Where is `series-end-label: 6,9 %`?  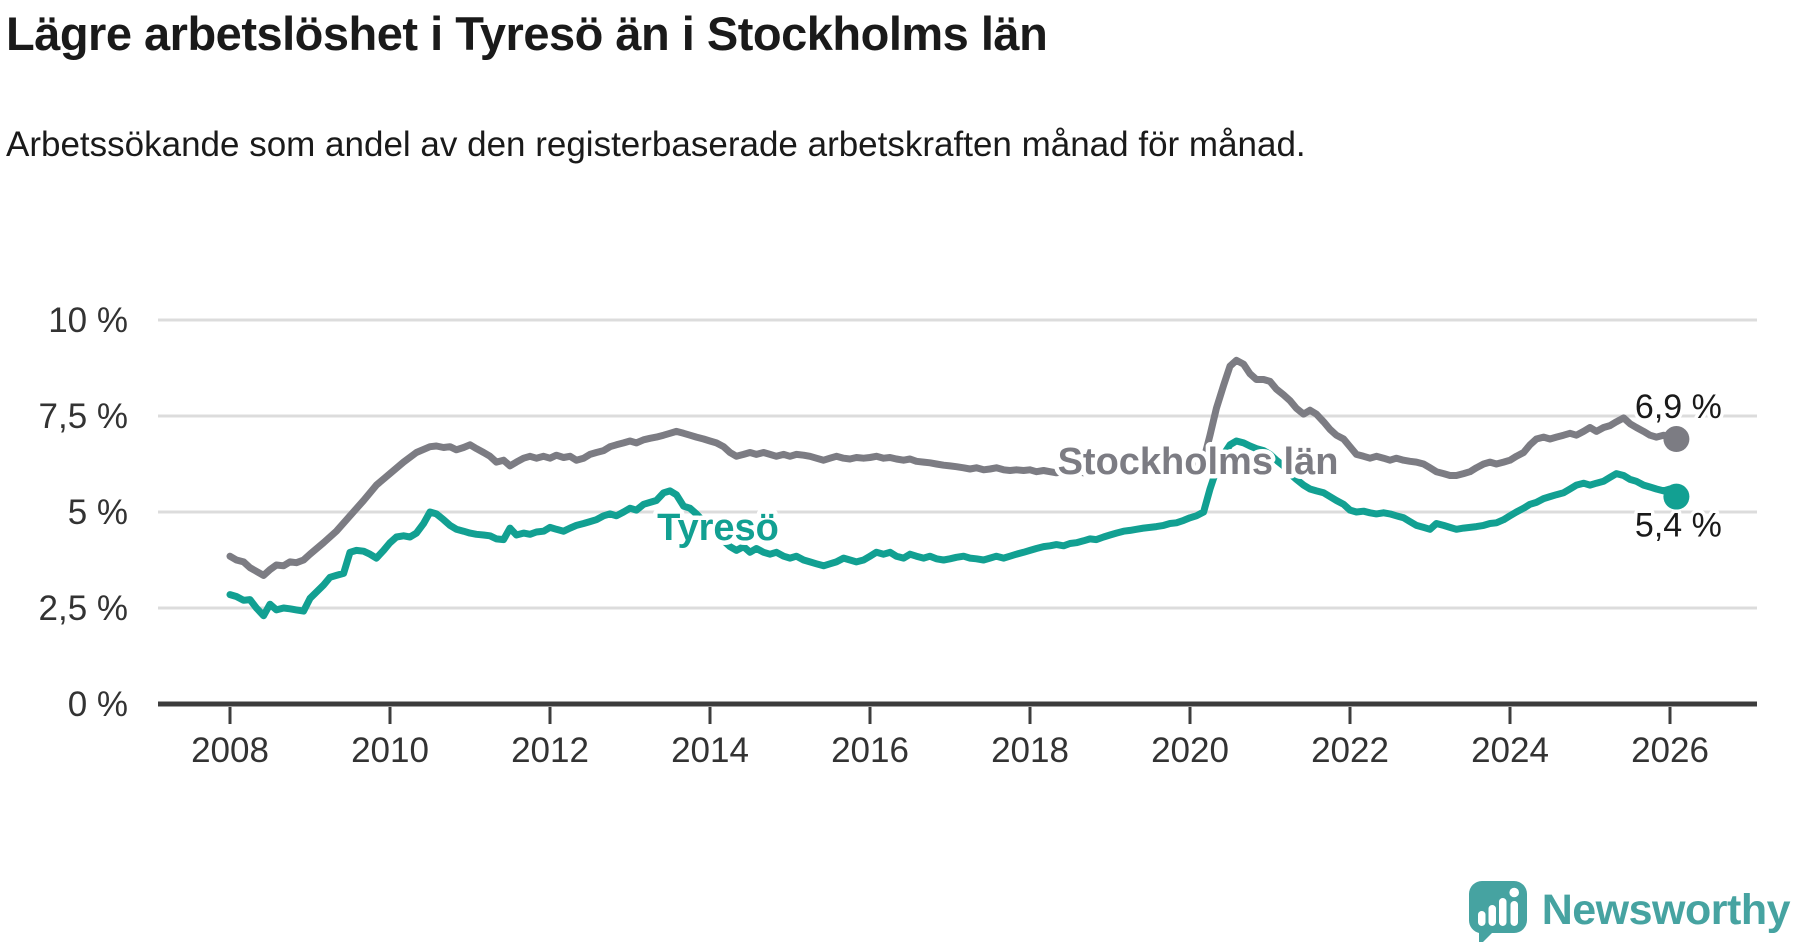 series-end-label: 6,9 % is located at coordinates (1678, 407).